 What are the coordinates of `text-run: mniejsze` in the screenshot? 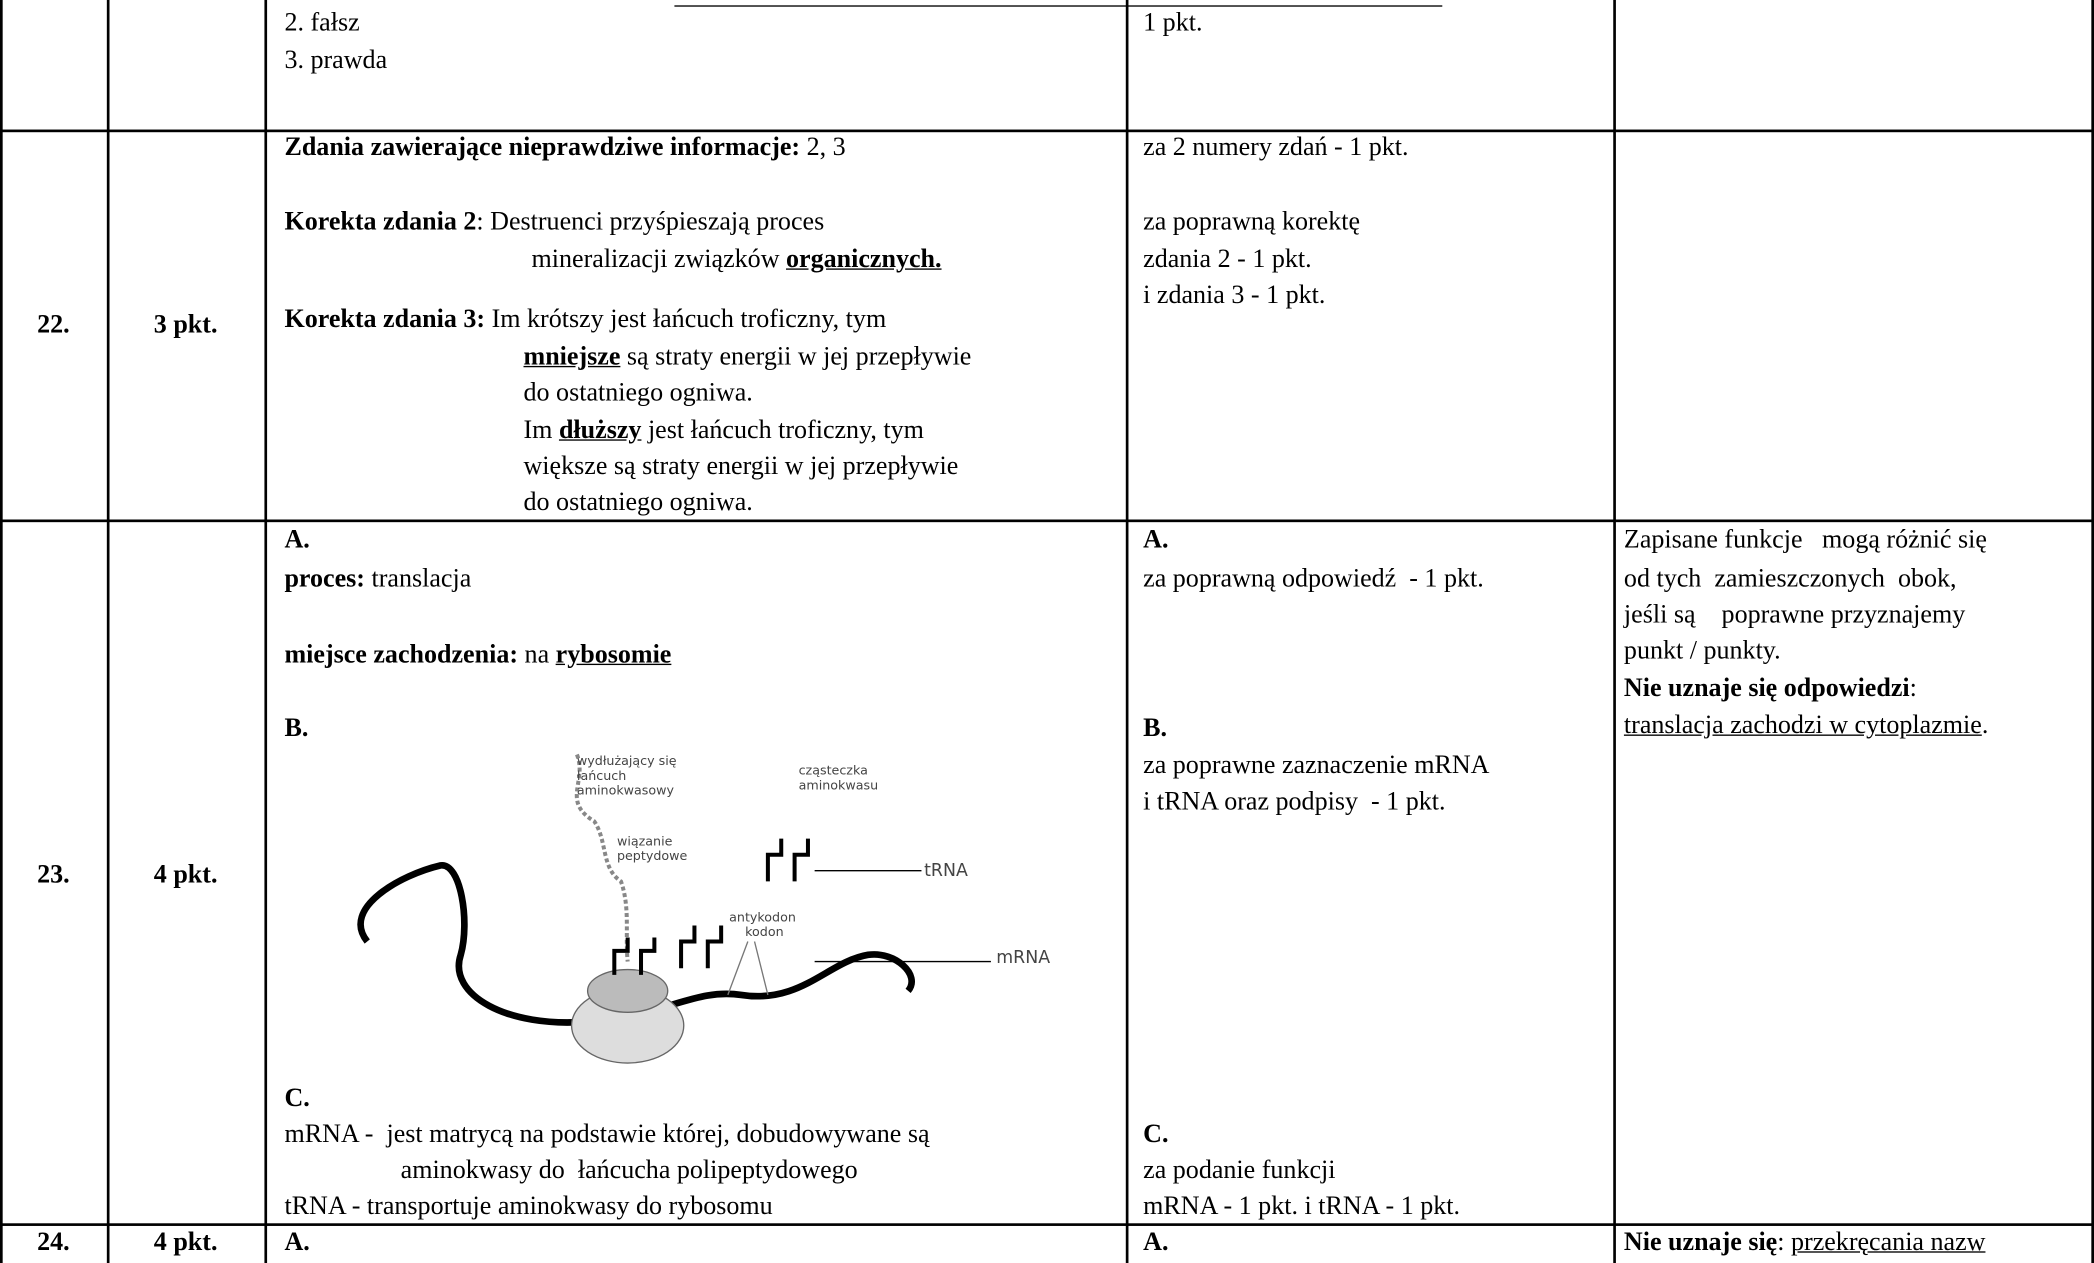 It's located at (572, 357).